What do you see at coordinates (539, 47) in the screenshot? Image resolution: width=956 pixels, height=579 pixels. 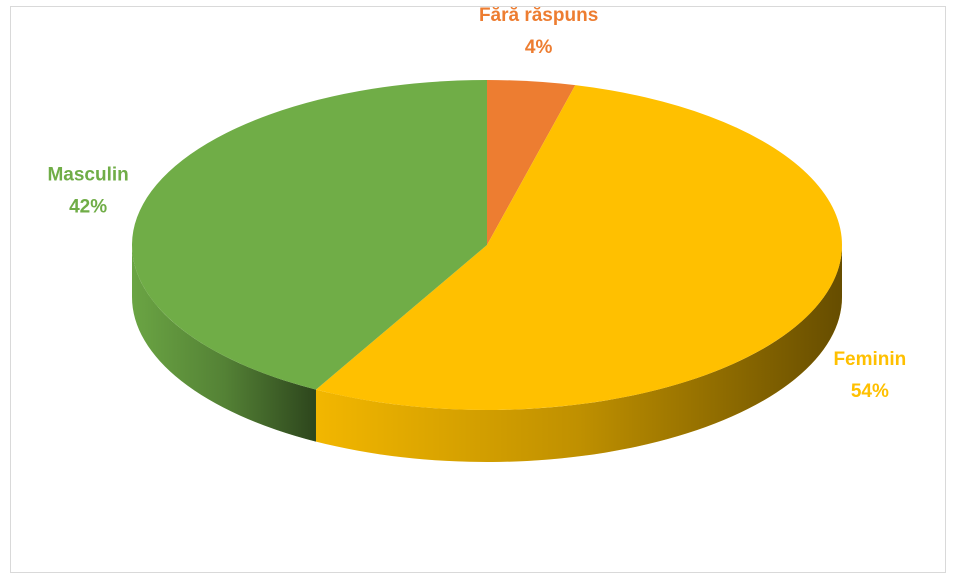 I see `slice-value-label: 4%` at bounding box center [539, 47].